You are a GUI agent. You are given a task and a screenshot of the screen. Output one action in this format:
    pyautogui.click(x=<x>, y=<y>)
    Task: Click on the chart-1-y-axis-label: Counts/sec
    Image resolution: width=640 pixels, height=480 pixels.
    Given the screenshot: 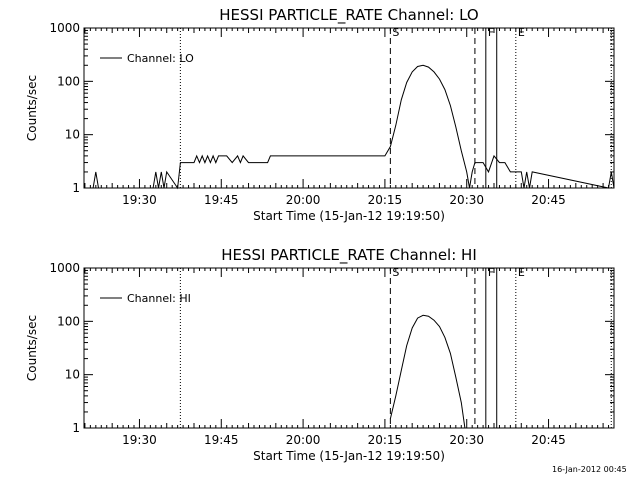 What is the action you would take?
    pyautogui.click(x=32, y=348)
    